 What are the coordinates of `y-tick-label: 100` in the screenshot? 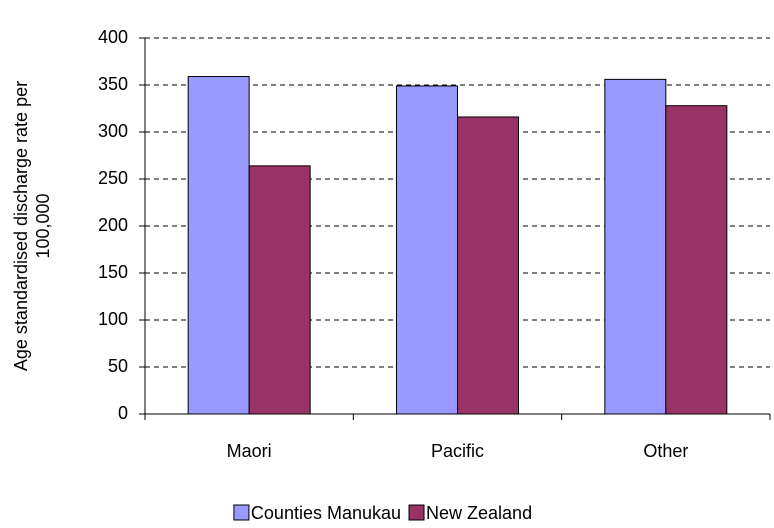 It's located at (113, 319).